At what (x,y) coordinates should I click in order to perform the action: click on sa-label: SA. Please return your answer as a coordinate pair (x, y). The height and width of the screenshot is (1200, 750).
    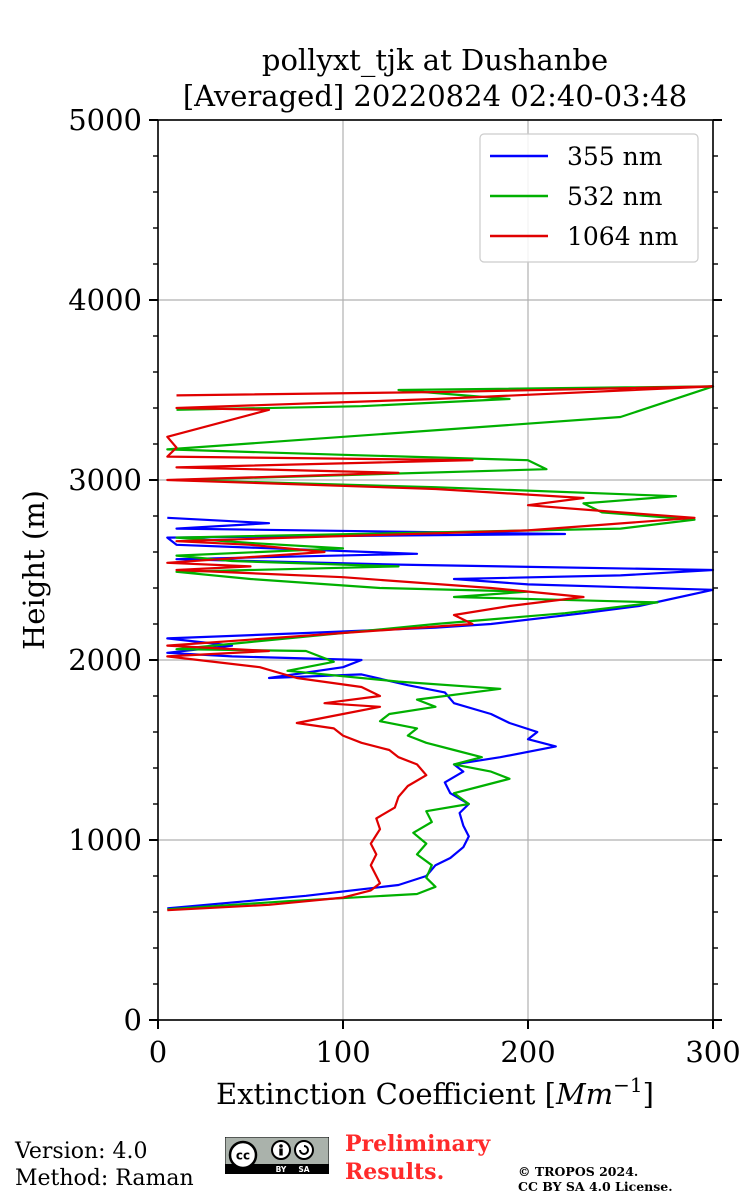
    Looking at the image, I should click on (303, 1169).